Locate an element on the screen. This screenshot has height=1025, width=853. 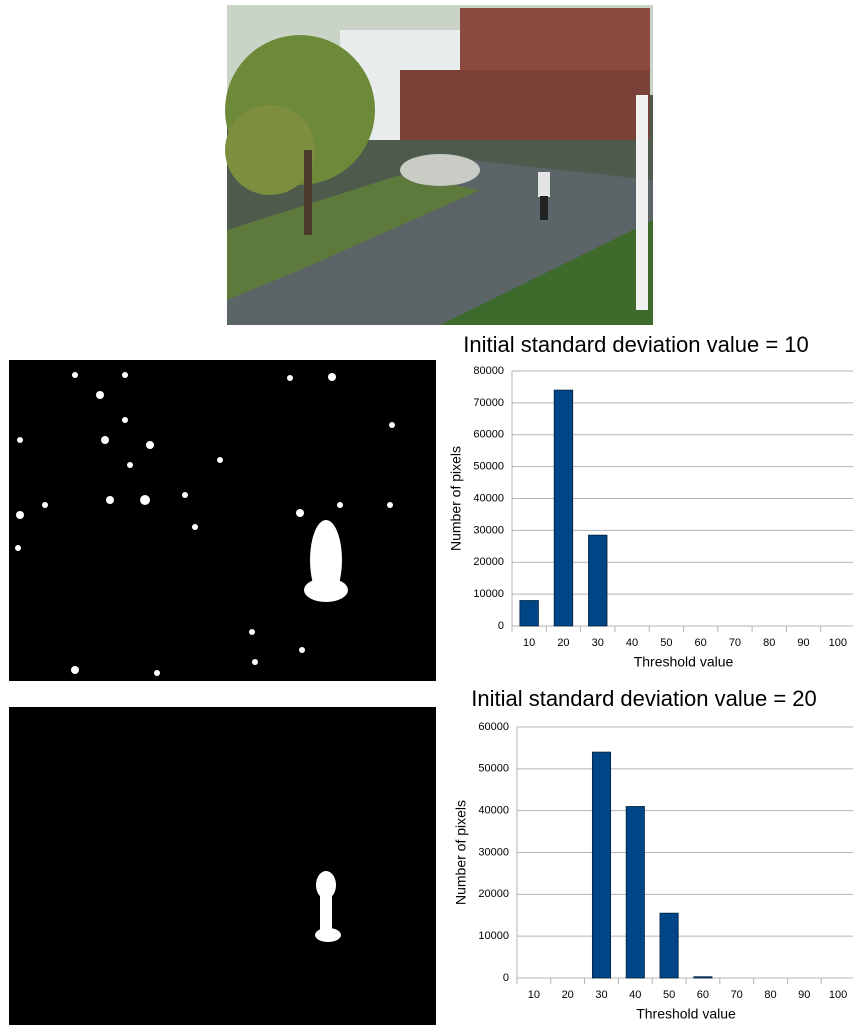
y-tick-label: 70000 is located at coordinates (488, 403).